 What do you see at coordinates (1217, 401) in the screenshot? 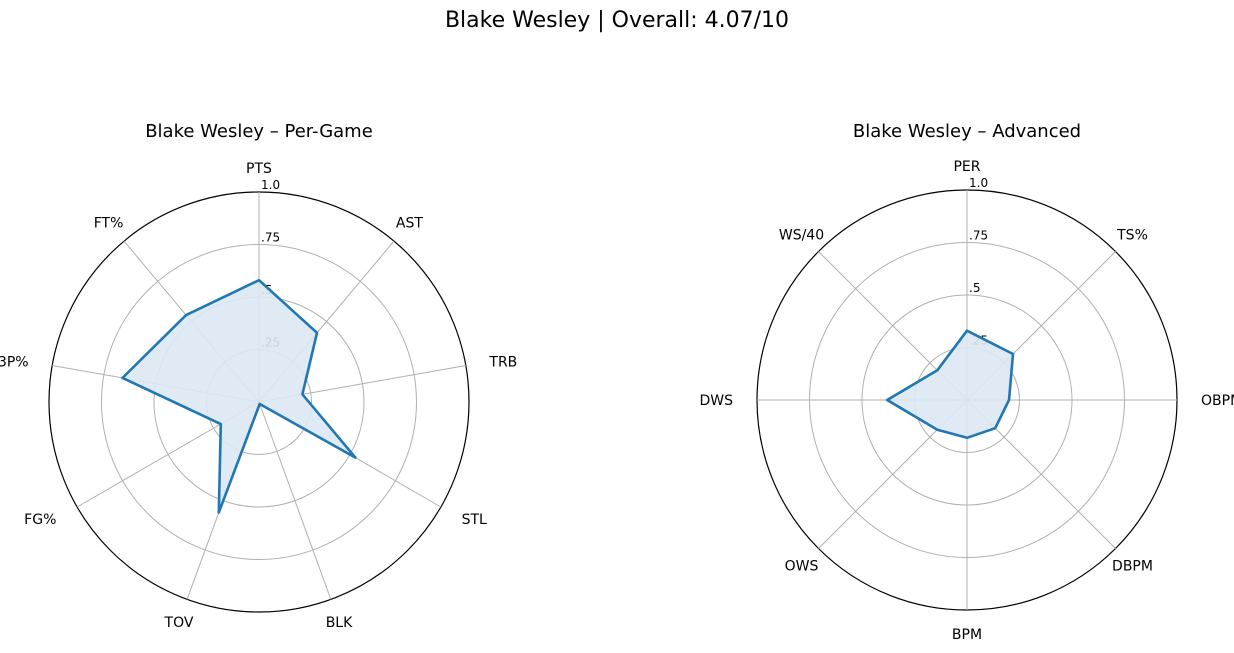
I see `advanced-axis-label-obpm: OBPM` at bounding box center [1217, 401].